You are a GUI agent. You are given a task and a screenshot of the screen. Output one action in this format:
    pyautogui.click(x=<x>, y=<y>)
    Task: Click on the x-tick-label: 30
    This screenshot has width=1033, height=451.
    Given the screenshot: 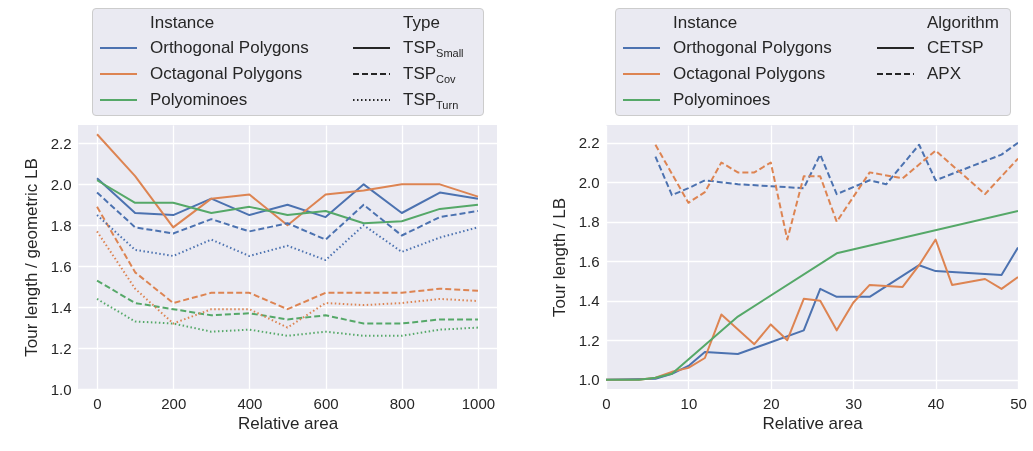 What is the action you would take?
    pyautogui.click(x=854, y=403)
    